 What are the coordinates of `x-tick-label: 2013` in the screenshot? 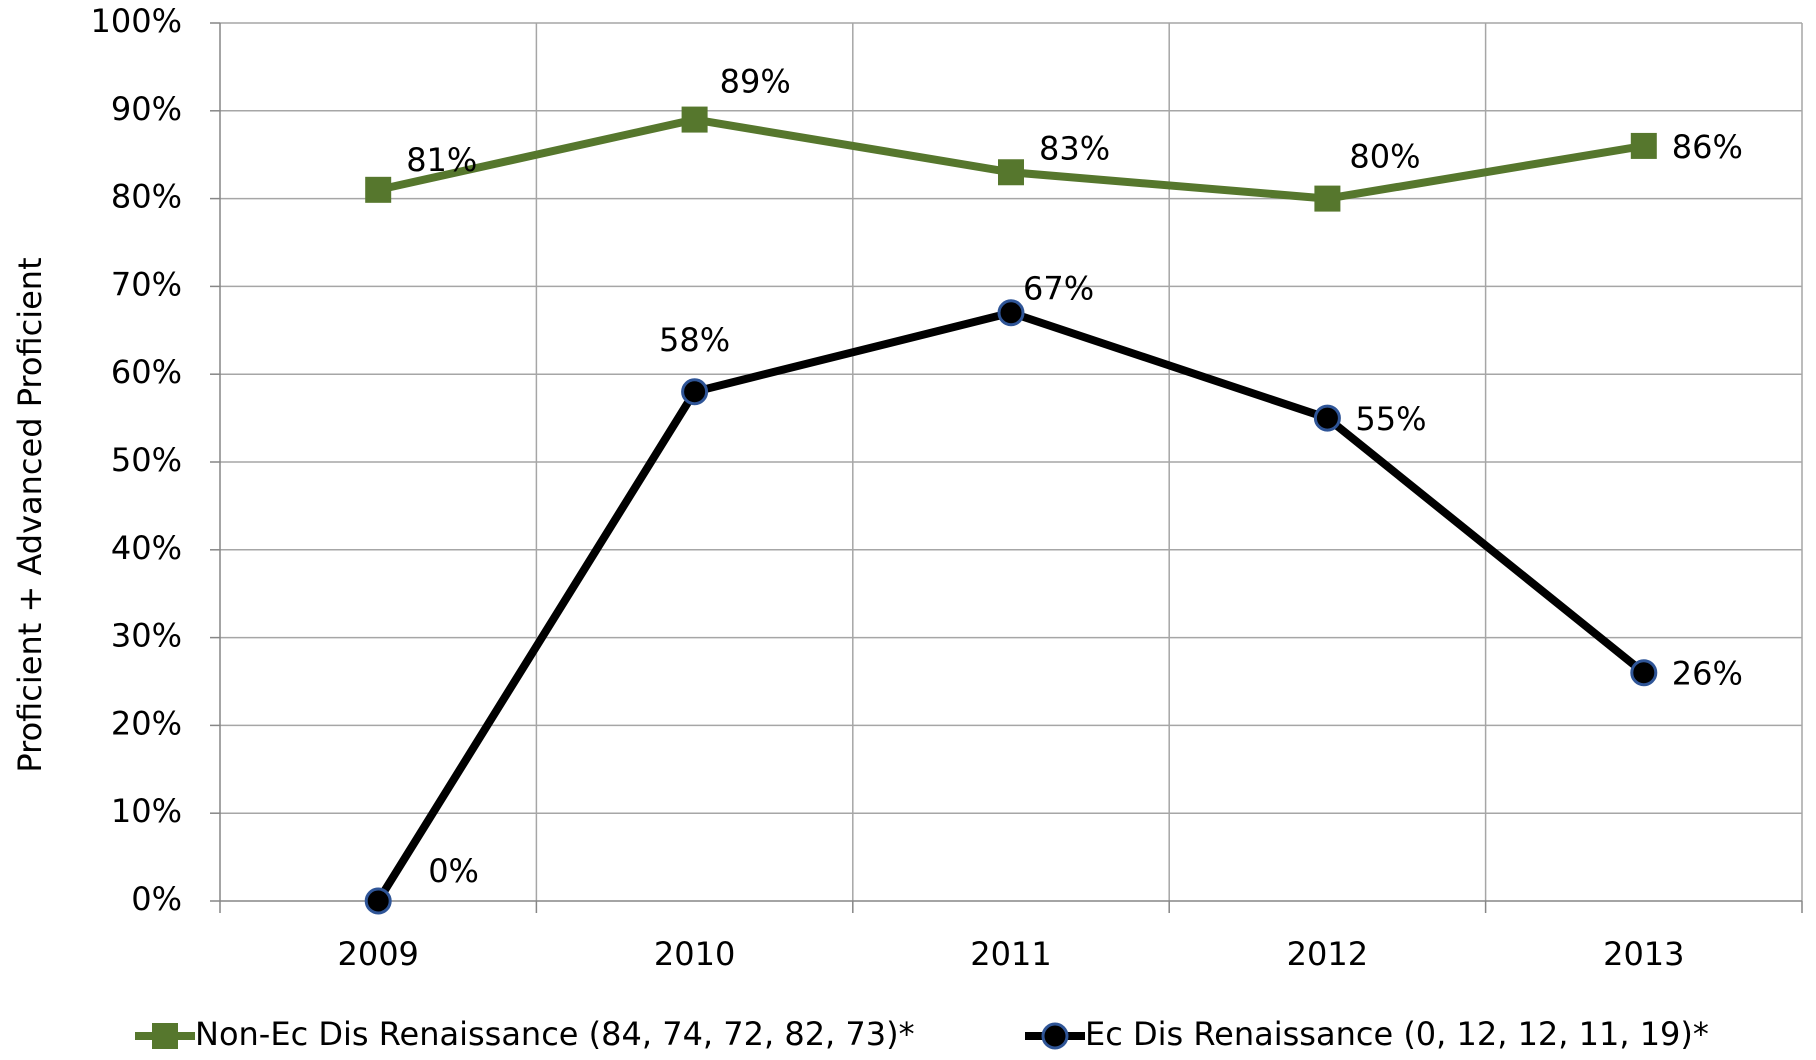 It's located at (1643, 954).